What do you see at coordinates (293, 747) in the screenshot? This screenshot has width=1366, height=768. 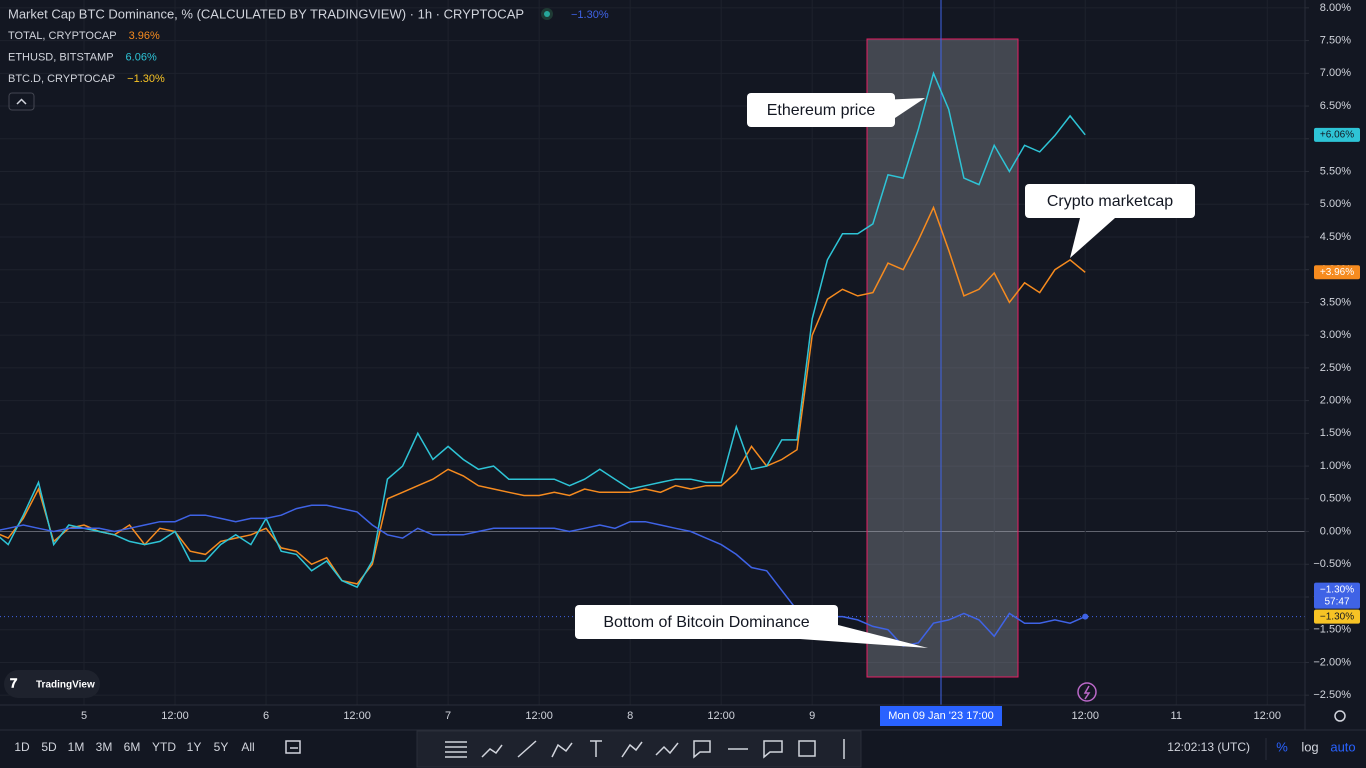 I see `compare-icon` at bounding box center [293, 747].